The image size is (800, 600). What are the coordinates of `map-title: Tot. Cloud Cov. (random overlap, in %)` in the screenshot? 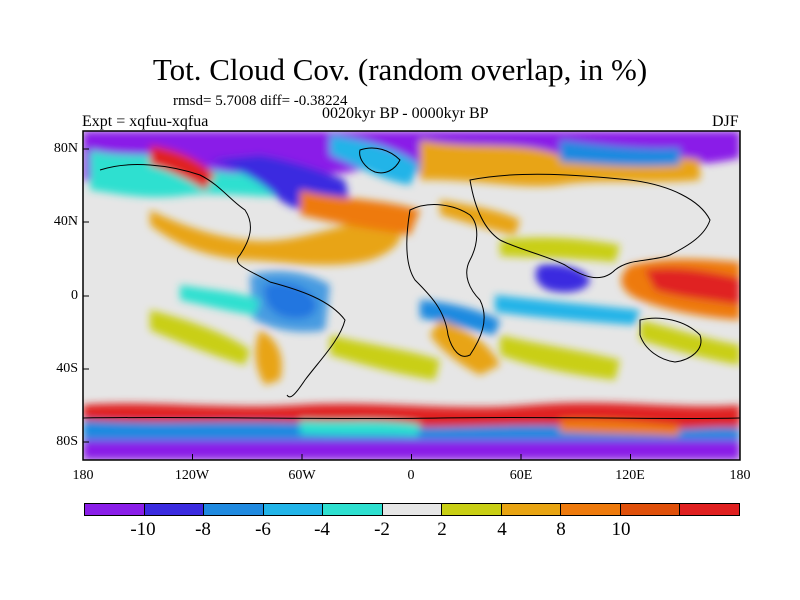 It's located at (400, 69).